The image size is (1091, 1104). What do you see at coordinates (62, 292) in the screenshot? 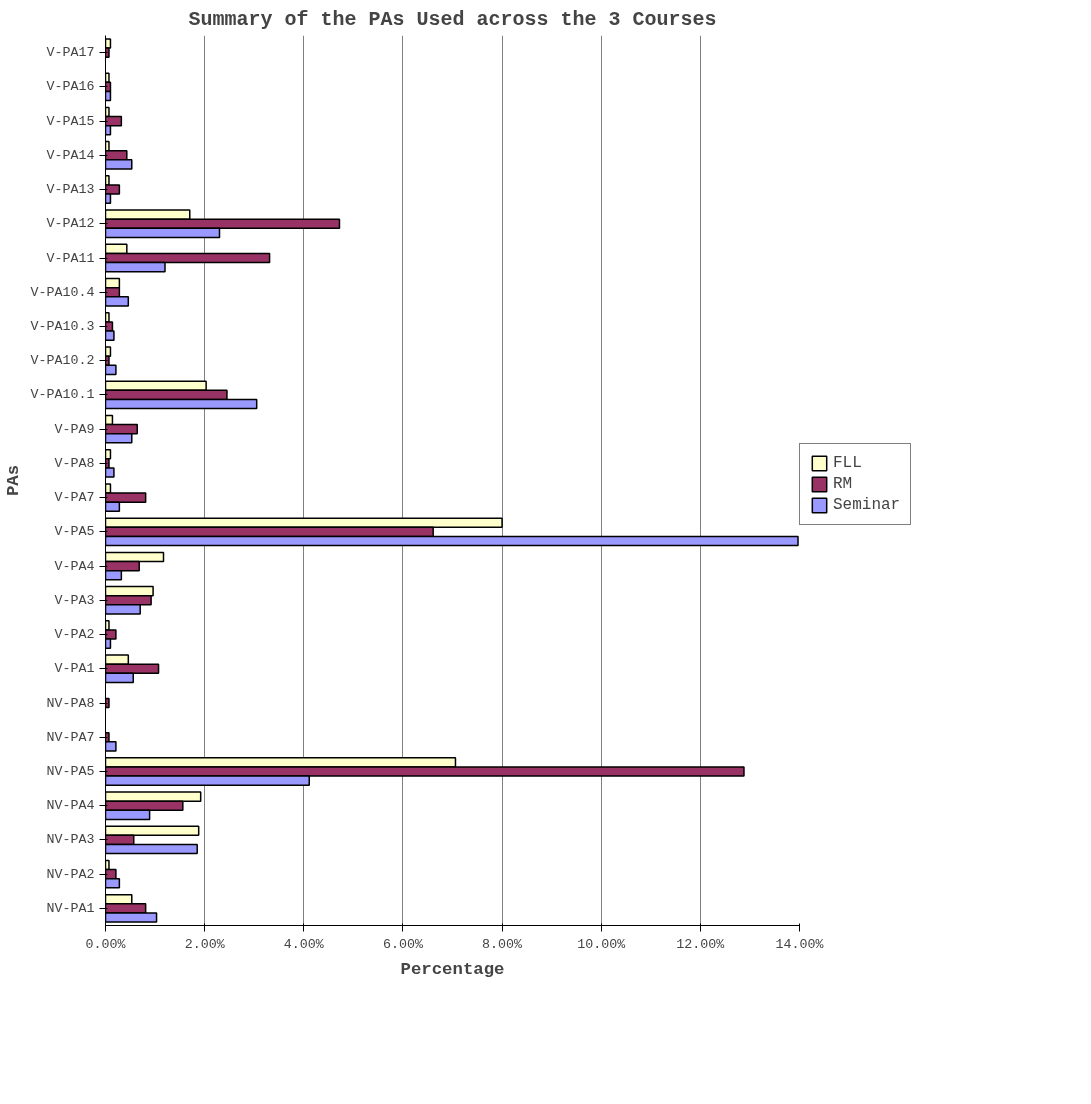
I see `y-tick-label: V-PA10.4` at bounding box center [62, 292].